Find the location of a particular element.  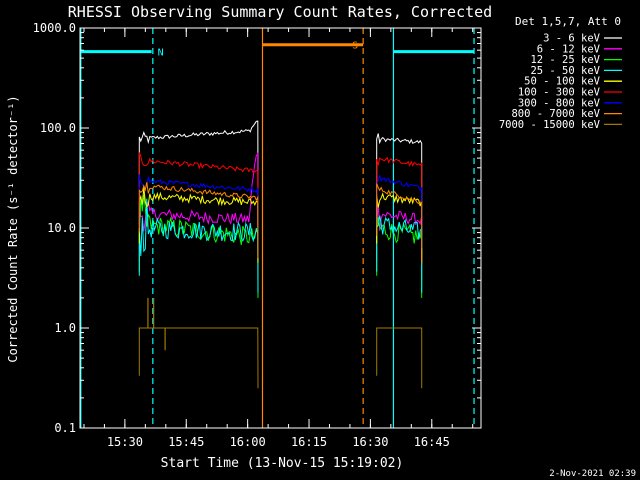

x-tick-label-1: 15:45 is located at coordinates (186, 442).